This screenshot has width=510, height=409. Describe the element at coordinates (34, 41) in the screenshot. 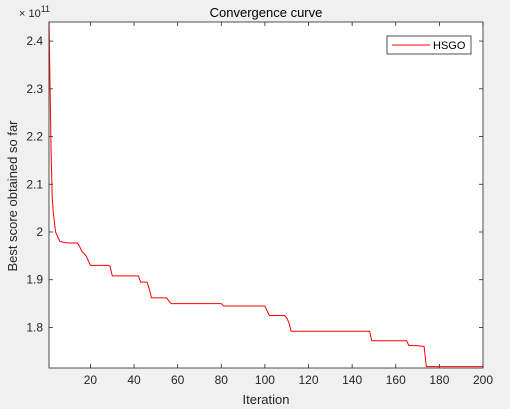

I see `y-tick-label: 2.4` at that location.